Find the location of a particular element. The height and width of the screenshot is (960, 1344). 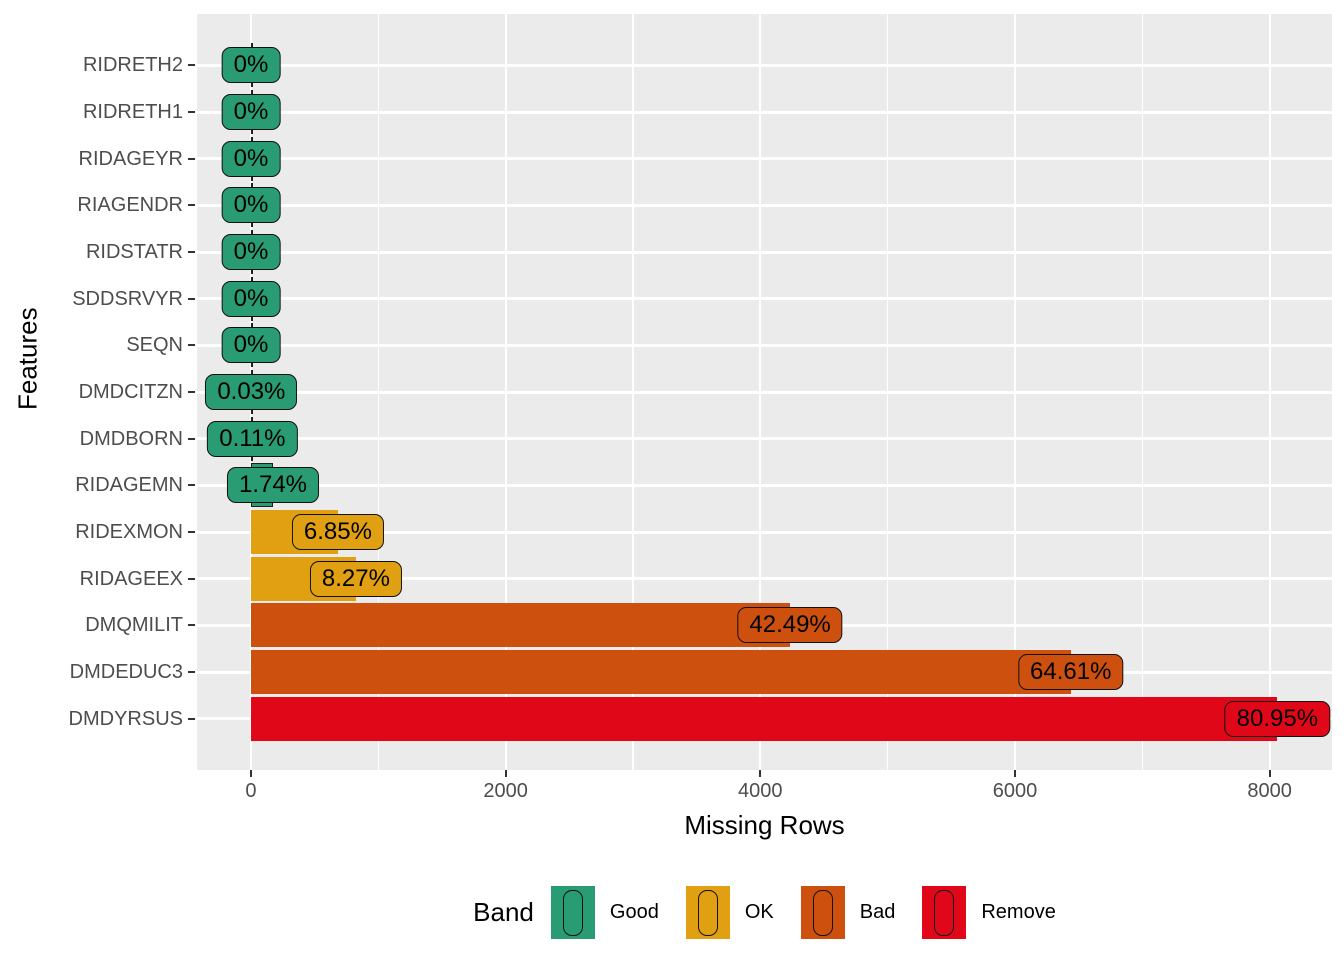

legend-entry: OK is located at coordinates (729, 912).